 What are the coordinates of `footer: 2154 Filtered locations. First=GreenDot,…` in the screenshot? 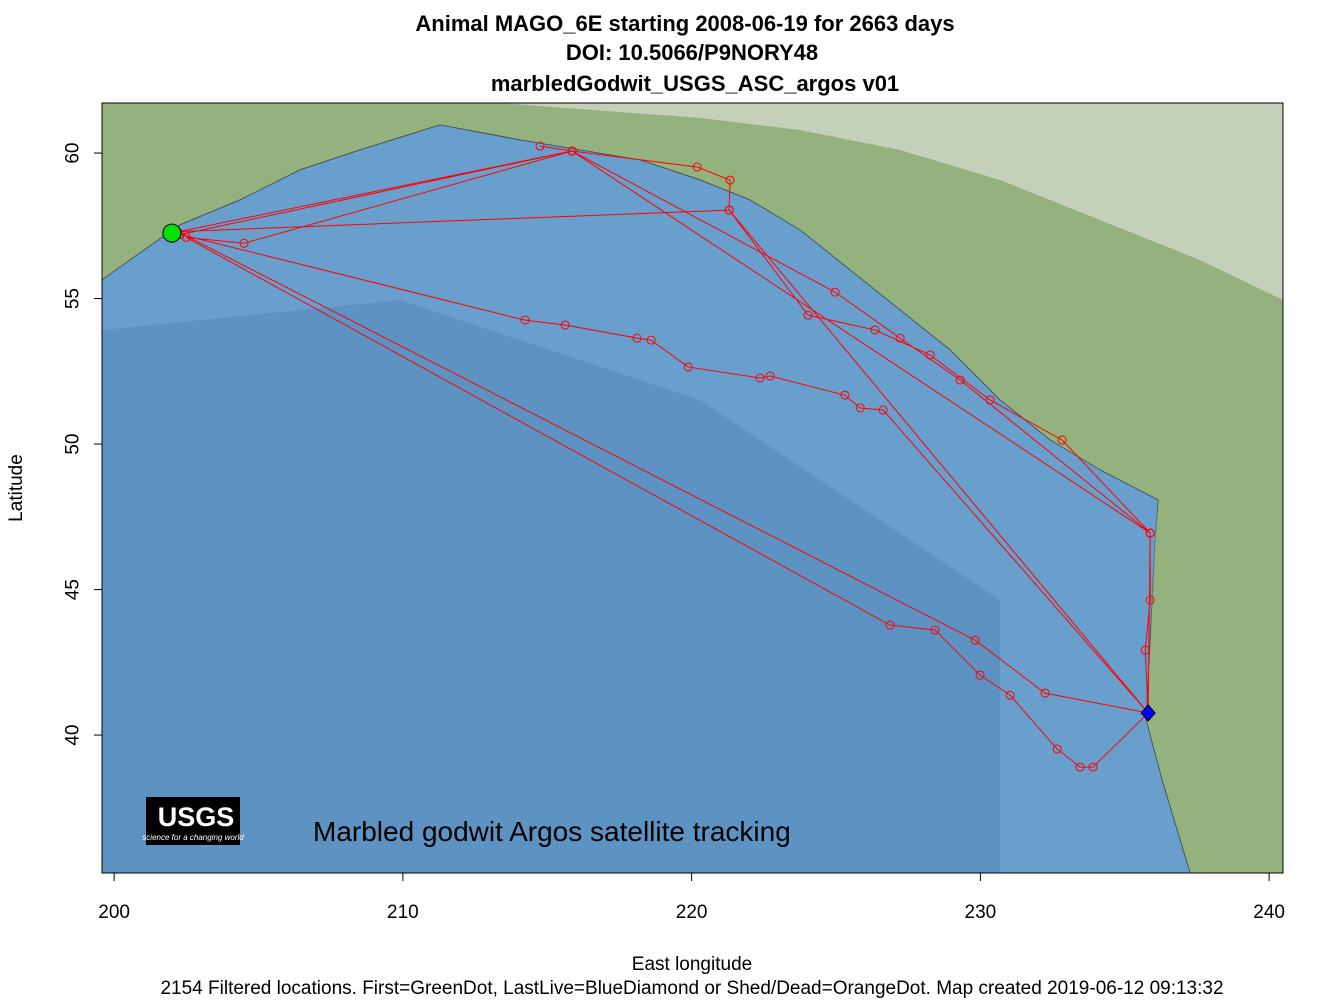 It's located at (691, 988).